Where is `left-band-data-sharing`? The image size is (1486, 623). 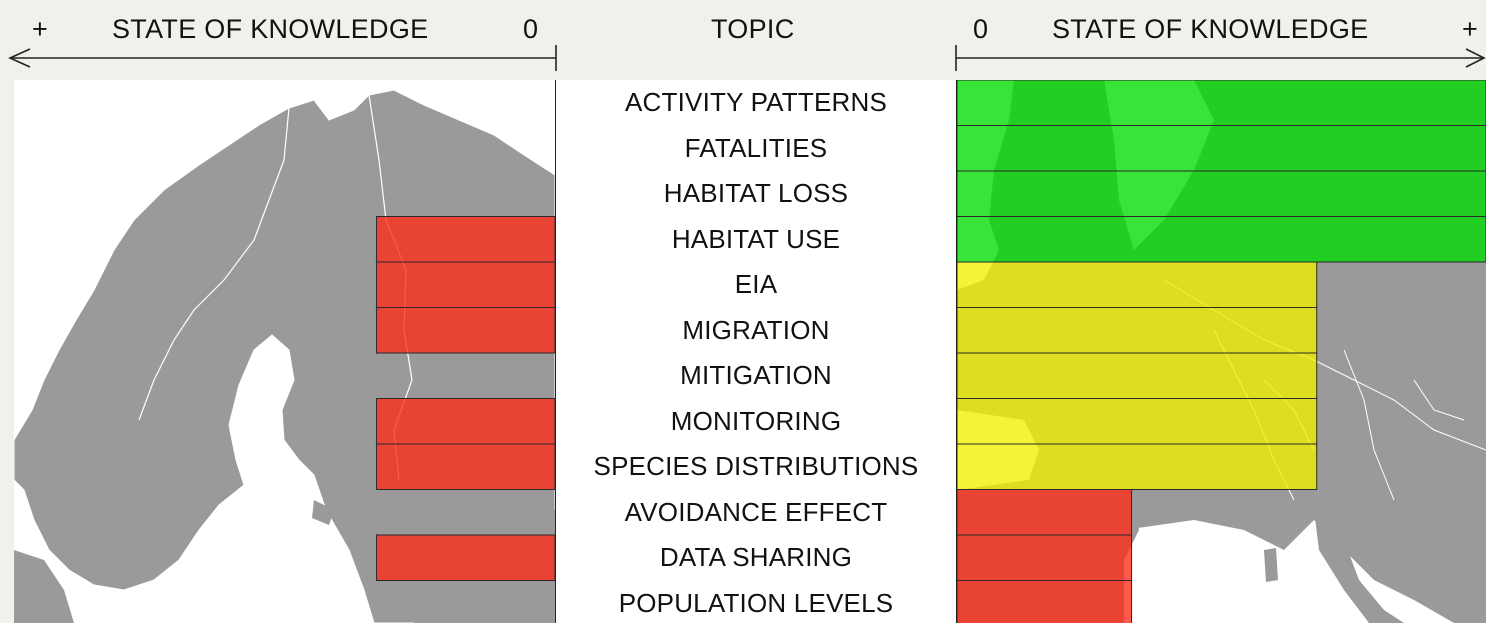 left-band-data-sharing is located at coordinates (465, 557).